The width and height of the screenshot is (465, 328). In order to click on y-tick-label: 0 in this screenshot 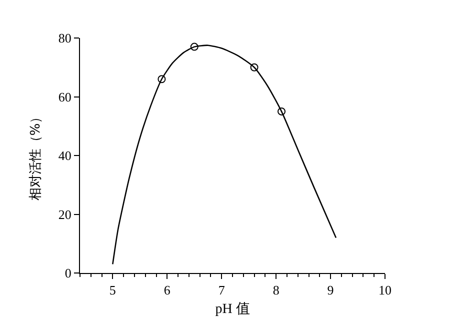, I will do `click(68, 273)`.